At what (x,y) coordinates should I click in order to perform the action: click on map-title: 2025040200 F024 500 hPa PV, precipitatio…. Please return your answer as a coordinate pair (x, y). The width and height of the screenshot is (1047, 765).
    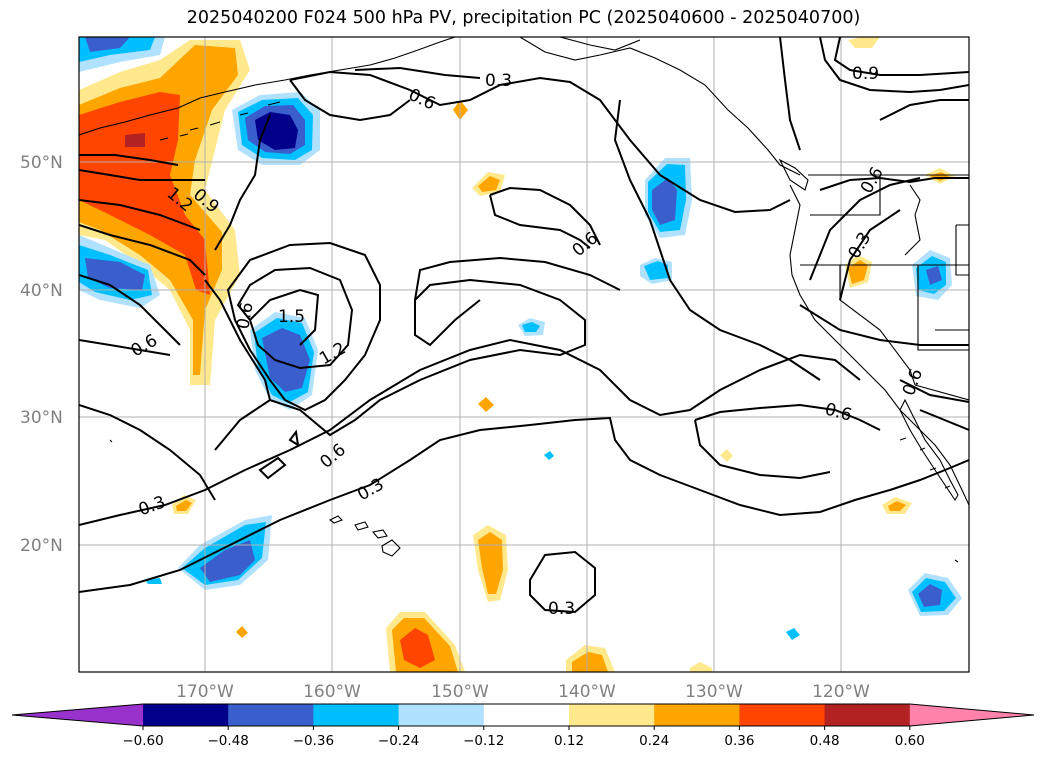
    Looking at the image, I should click on (523, 18).